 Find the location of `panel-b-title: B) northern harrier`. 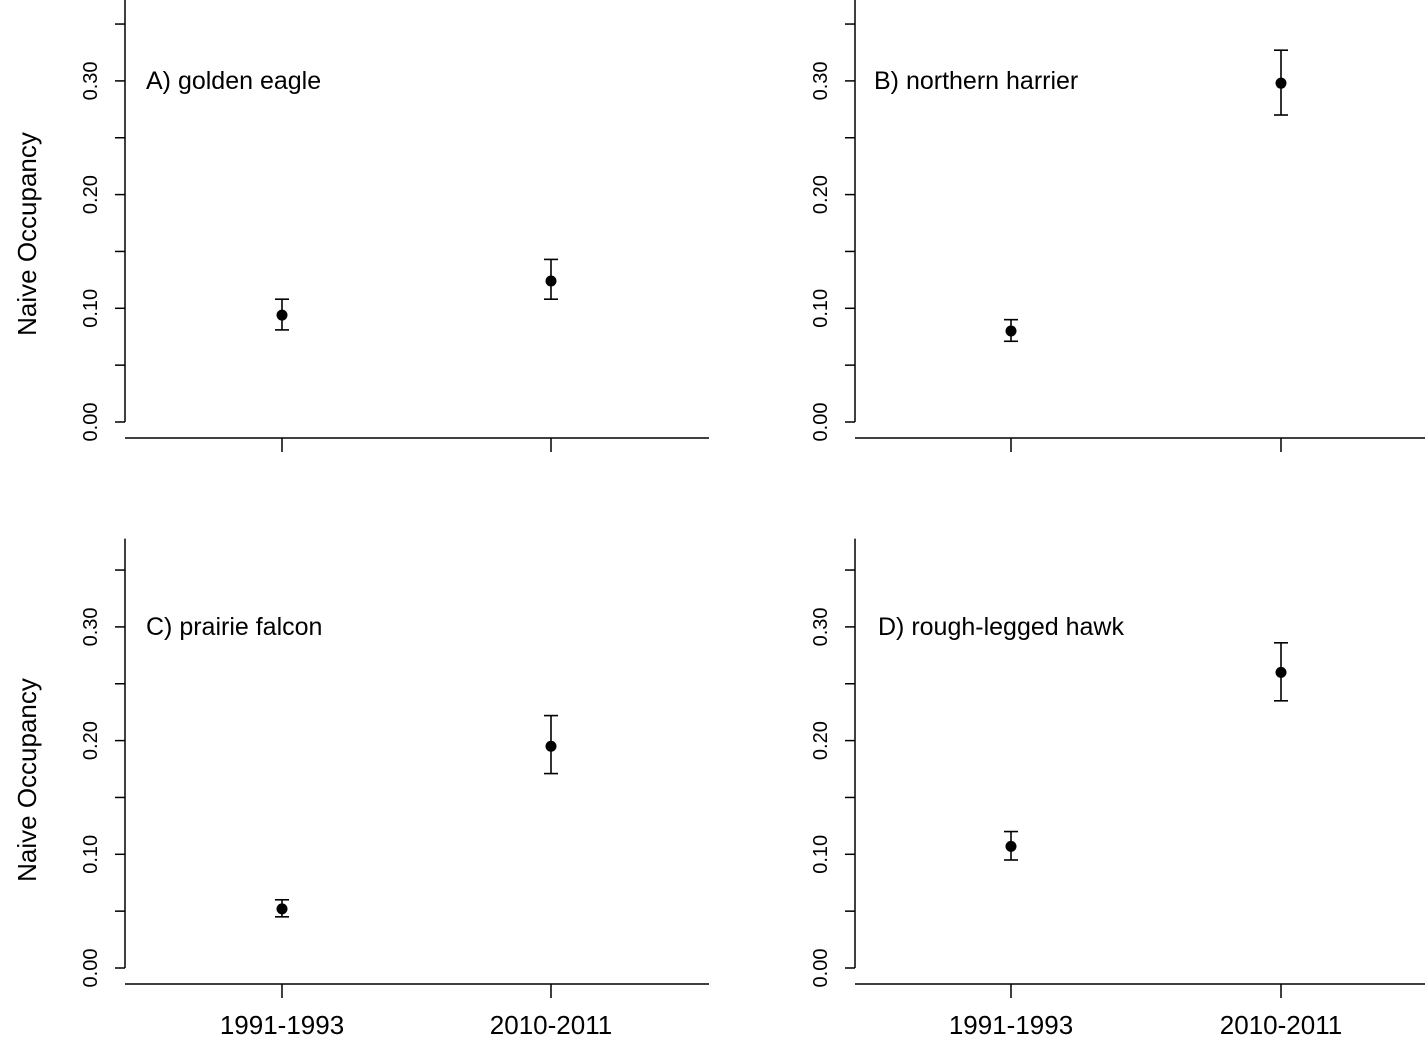

panel-b-title: B) northern harrier is located at coordinates (976, 81).